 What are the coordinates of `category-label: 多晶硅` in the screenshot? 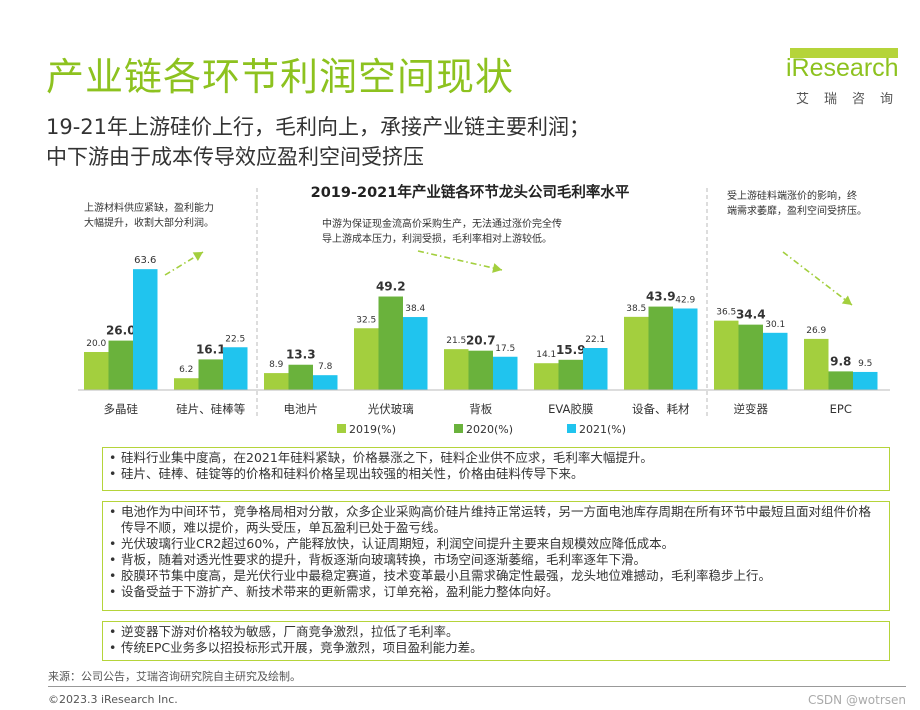 It's located at (121, 409).